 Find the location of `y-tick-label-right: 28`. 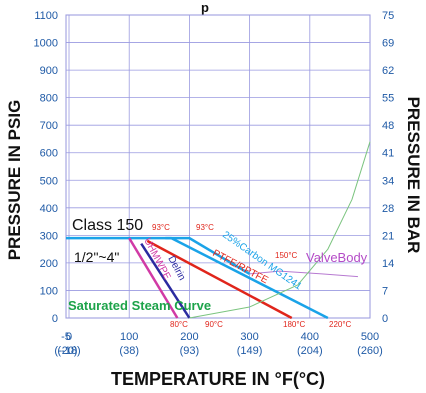

y-tick-label-right: 28 is located at coordinates (388, 209).